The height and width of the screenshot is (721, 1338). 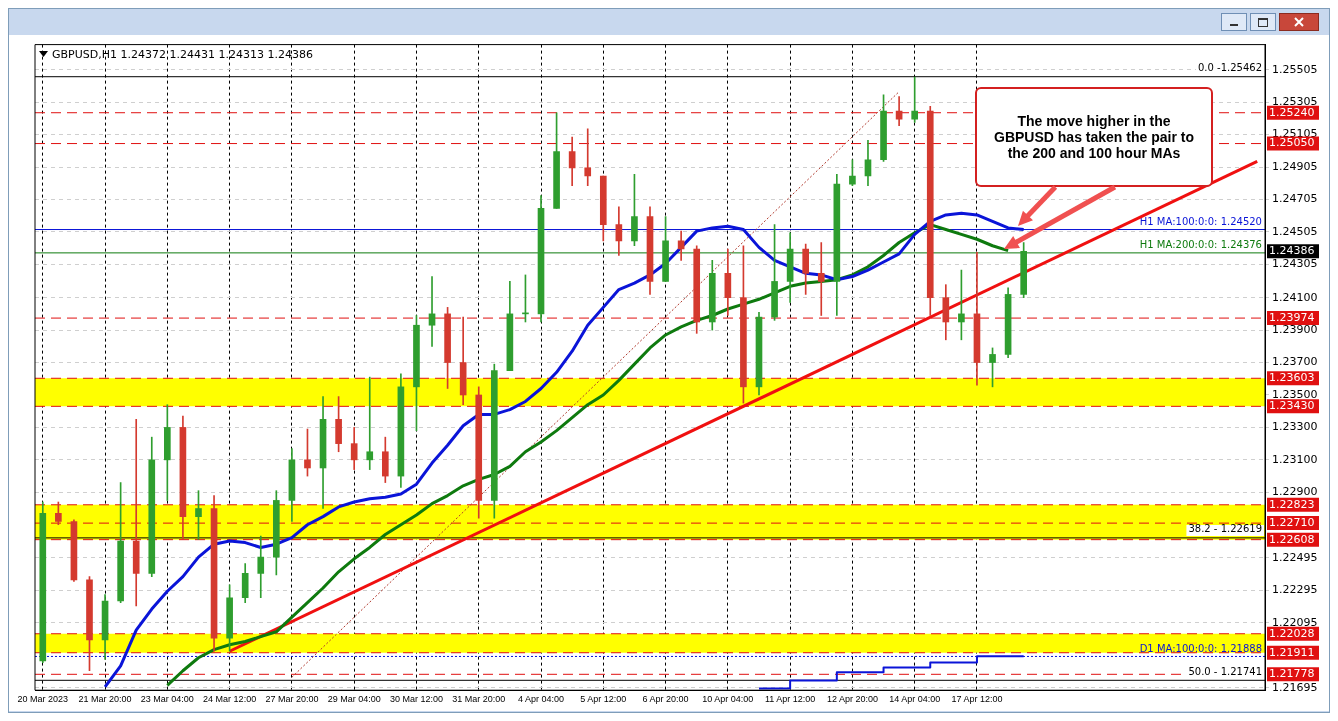 I want to click on x-tick-label: 27 Mar 20:00, so click(x=292, y=699).